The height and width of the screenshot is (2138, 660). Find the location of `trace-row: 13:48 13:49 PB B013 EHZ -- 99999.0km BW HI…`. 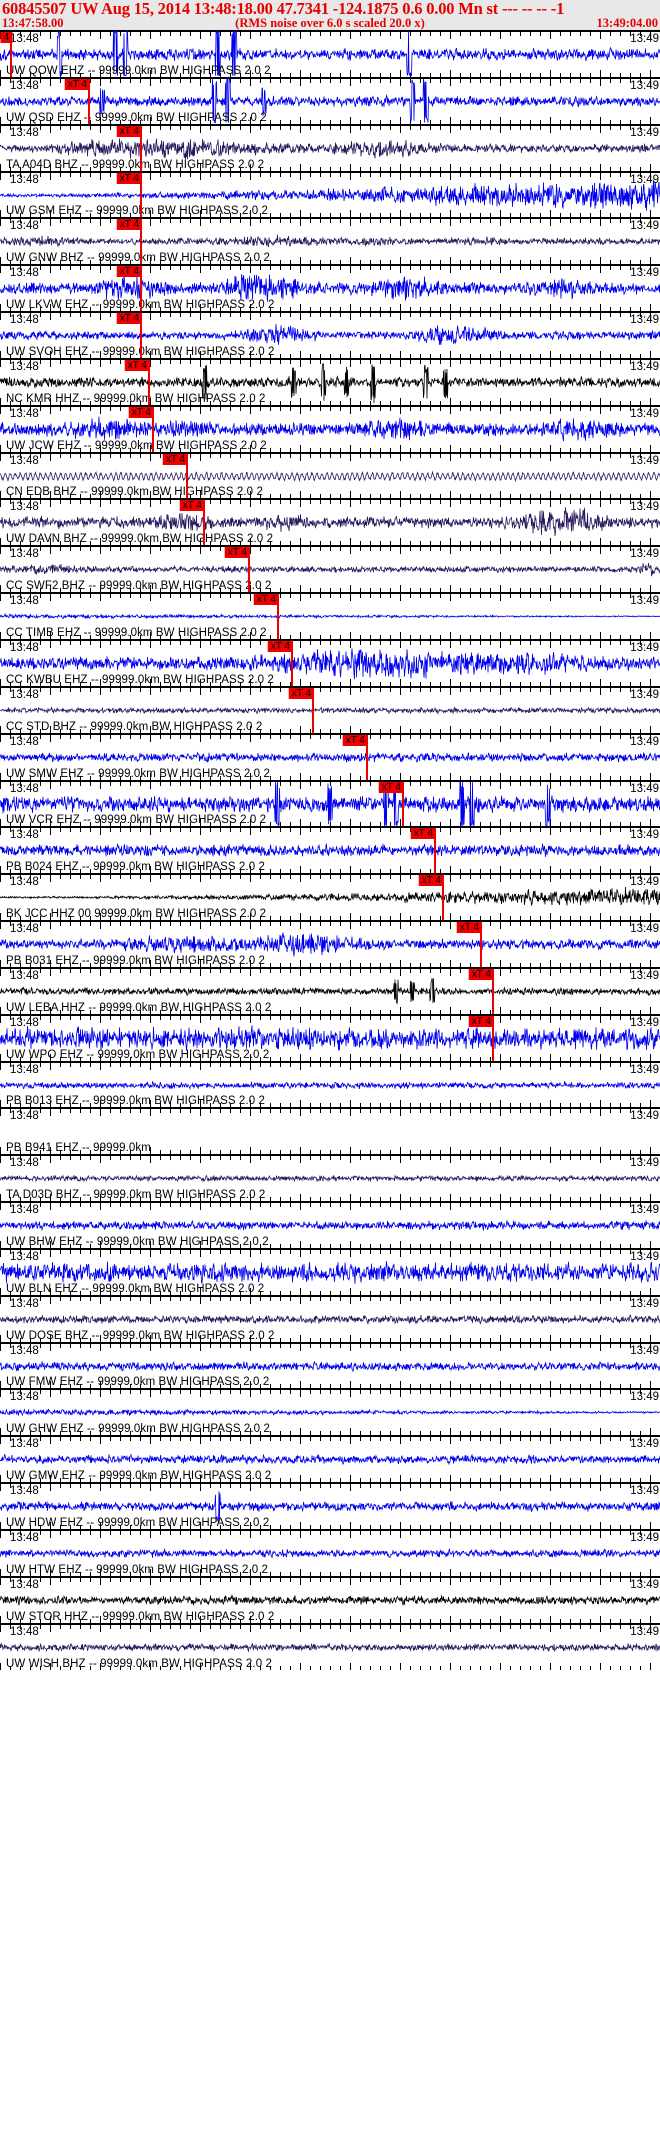

trace-row: 13:48 13:49 PB B013 EHZ -- 99999.0km BW HI… is located at coordinates (330, 1084).